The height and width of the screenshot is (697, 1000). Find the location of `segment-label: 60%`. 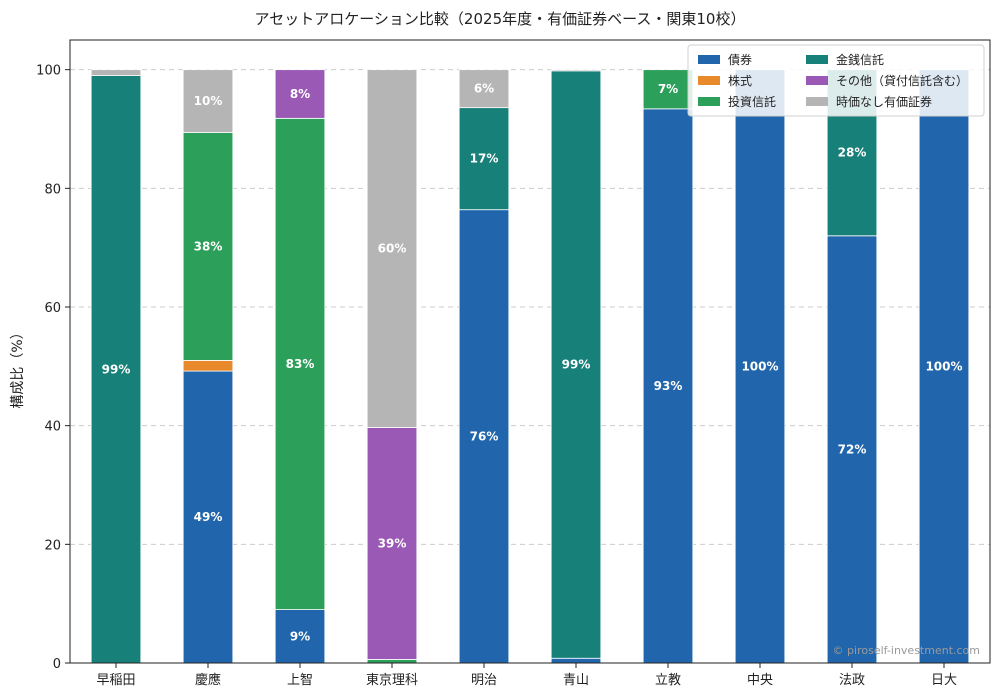

segment-label: 60% is located at coordinates (392, 249).